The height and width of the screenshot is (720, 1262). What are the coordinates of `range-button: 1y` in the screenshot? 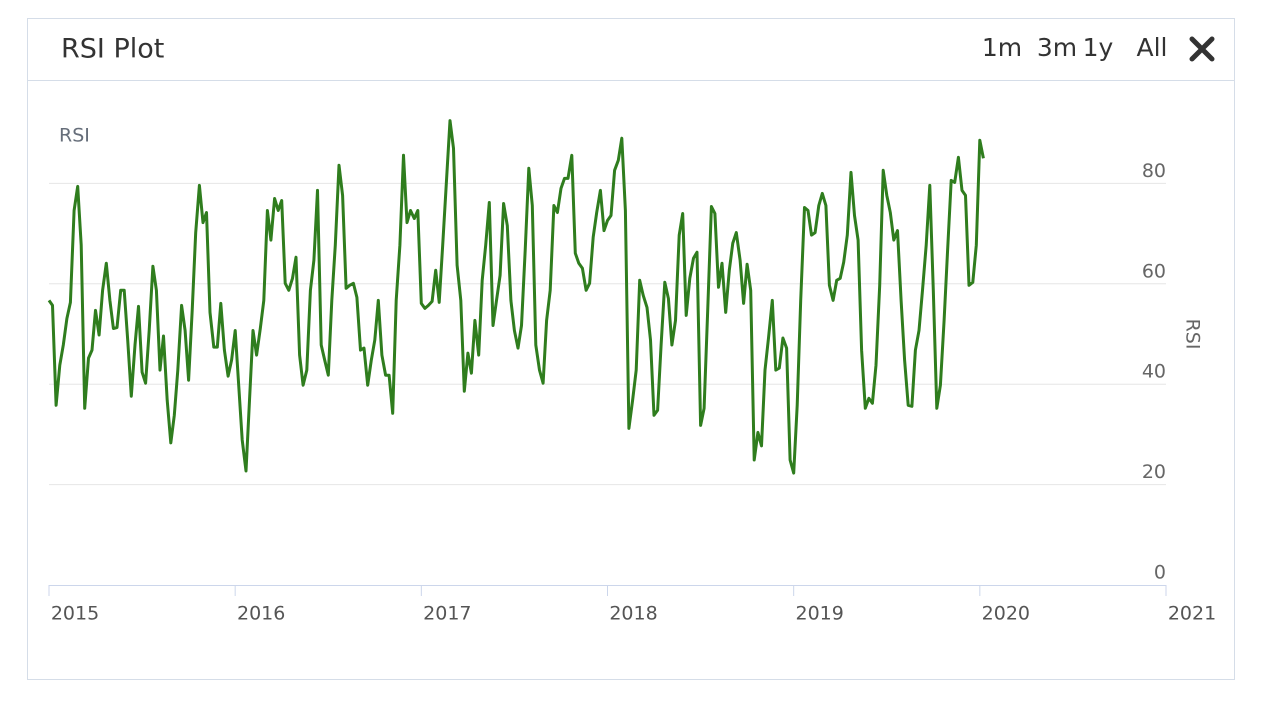 It's located at (1098, 47).